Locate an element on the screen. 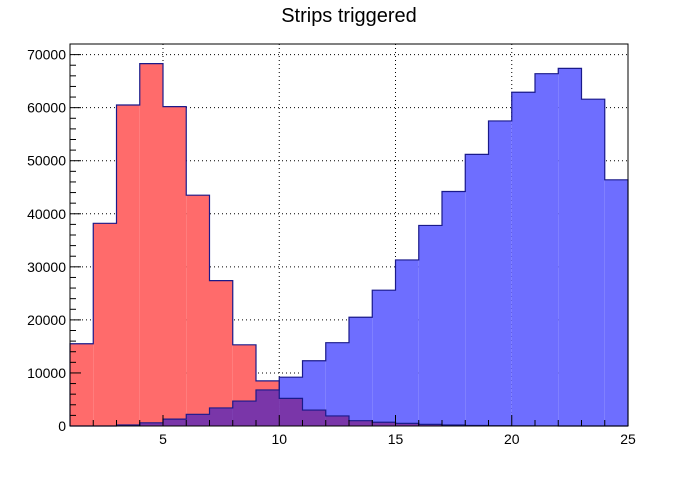 The height and width of the screenshot is (480, 698). x-tick-label: 15 is located at coordinates (396, 439).